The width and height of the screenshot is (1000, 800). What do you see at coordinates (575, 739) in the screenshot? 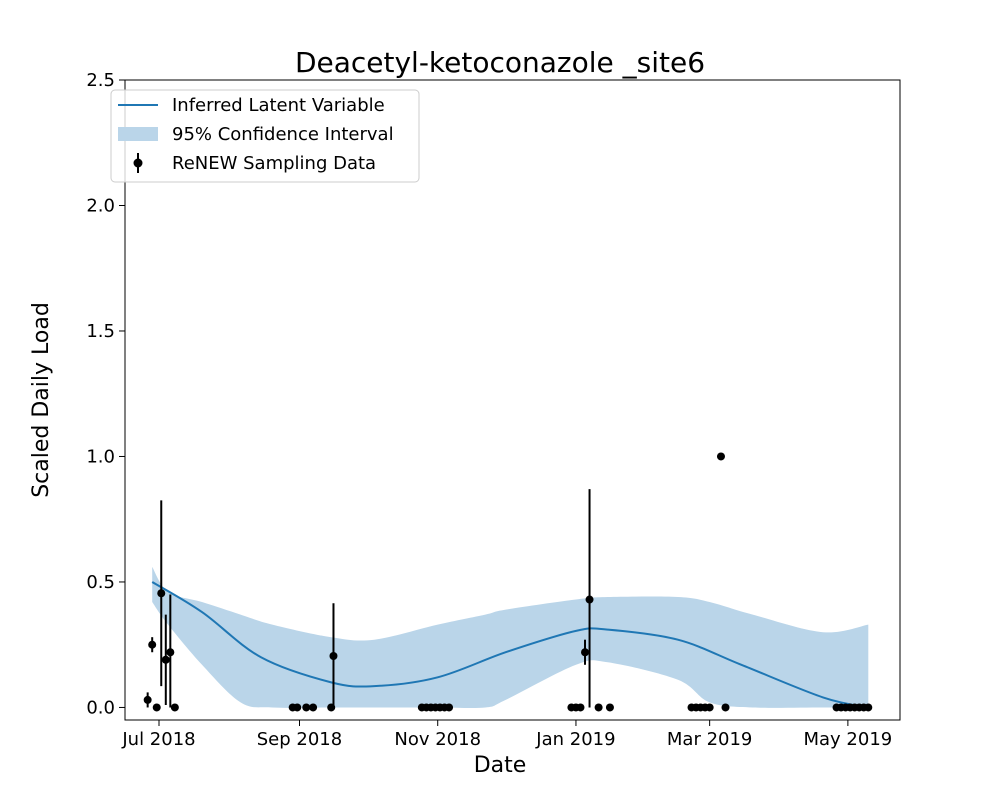
I see `x-tick-label: Jan 2019` at bounding box center [575, 739].